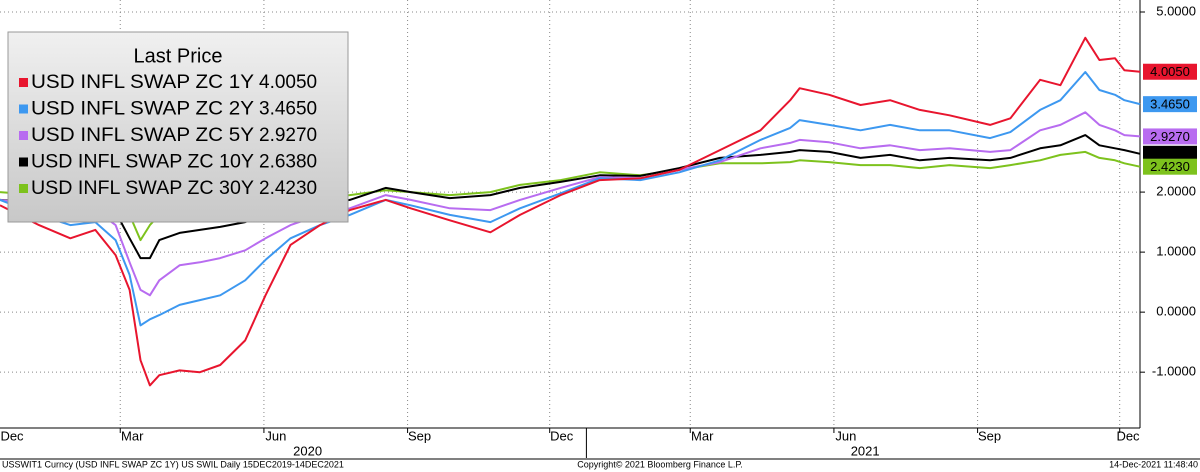 Image resolution: width=1200 pixels, height=472 pixels. Describe the element at coordinates (288, 188) in the screenshot. I see `legend-value: 2.4230` at that location.